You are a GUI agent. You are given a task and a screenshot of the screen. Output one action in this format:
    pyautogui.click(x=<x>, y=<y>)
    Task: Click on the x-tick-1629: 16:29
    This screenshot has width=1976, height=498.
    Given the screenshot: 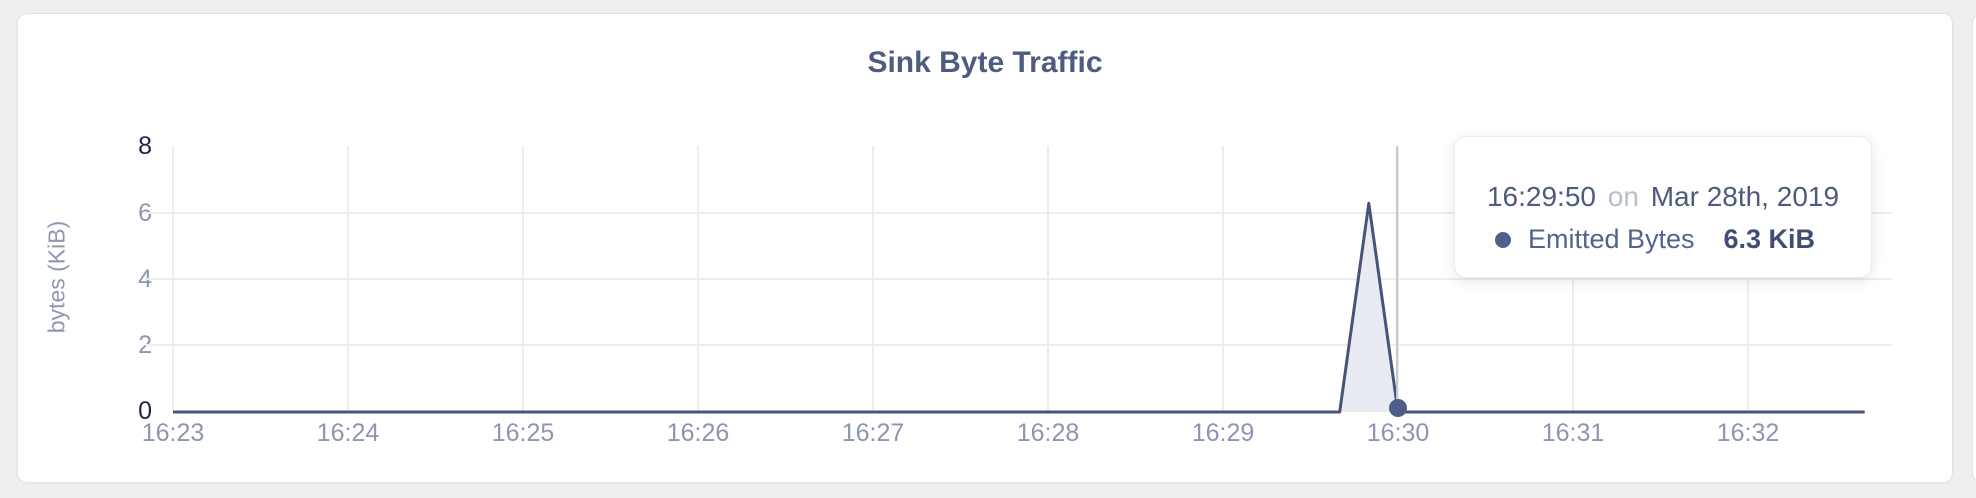 What is the action you would take?
    pyautogui.click(x=1223, y=433)
    